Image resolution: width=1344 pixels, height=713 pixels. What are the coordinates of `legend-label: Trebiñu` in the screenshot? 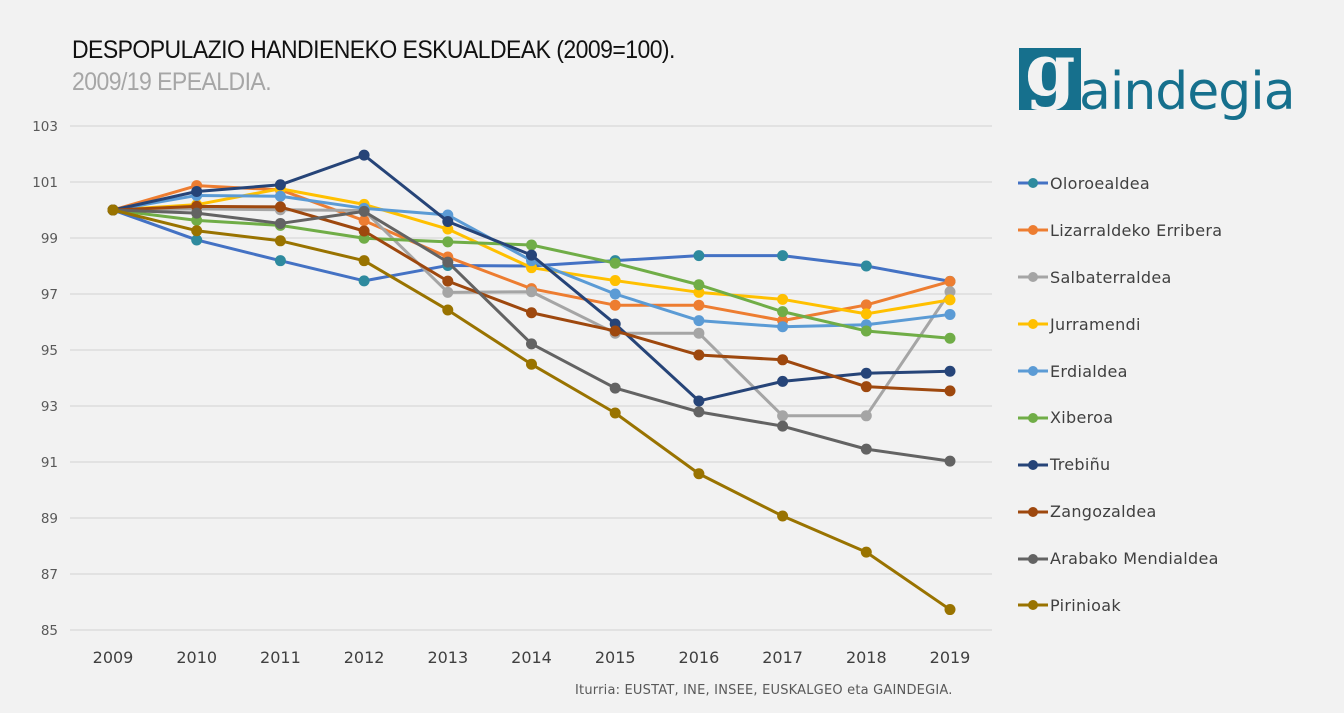 It's located at (1080, 465).